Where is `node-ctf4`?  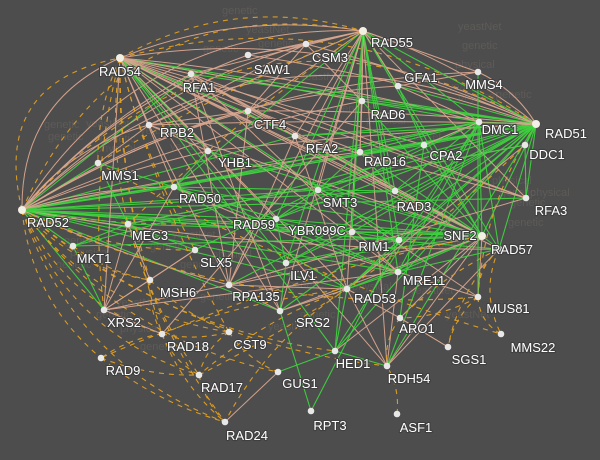
node-ctf4 is located at coordinates (248, 111).